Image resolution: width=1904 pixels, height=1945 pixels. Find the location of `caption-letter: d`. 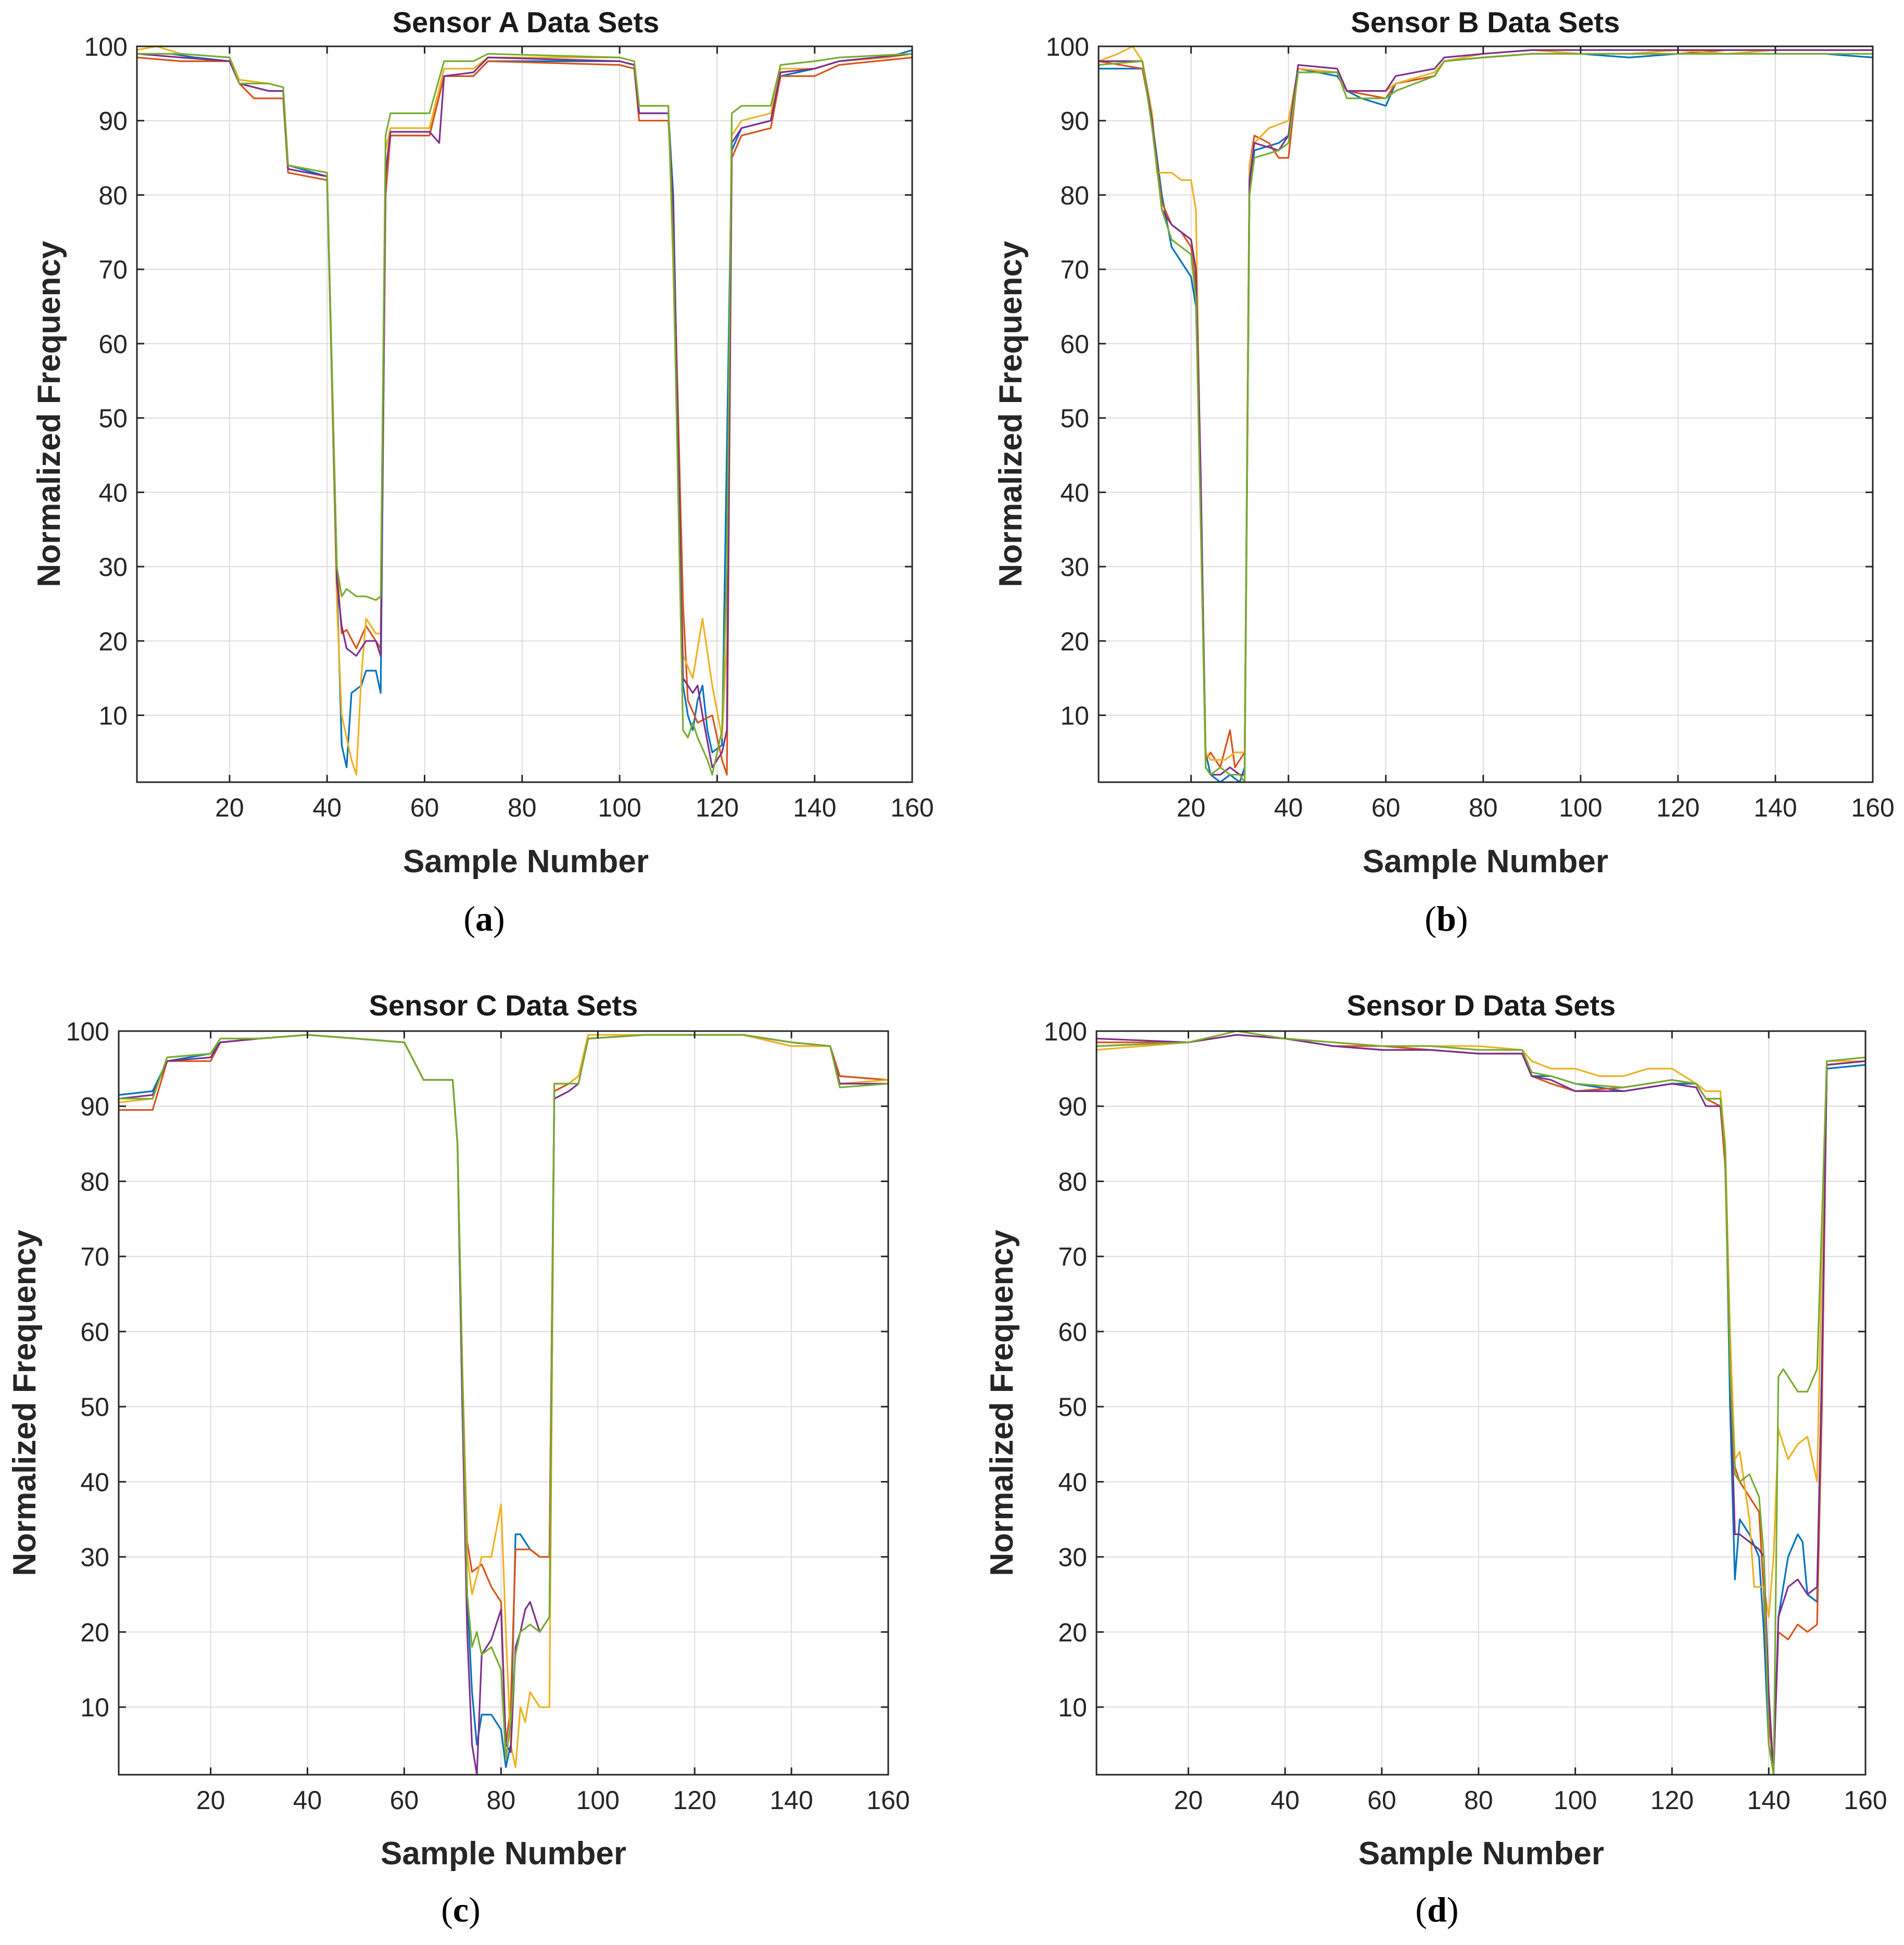

caption-letter: d is located at coordinates (1437, 1909).